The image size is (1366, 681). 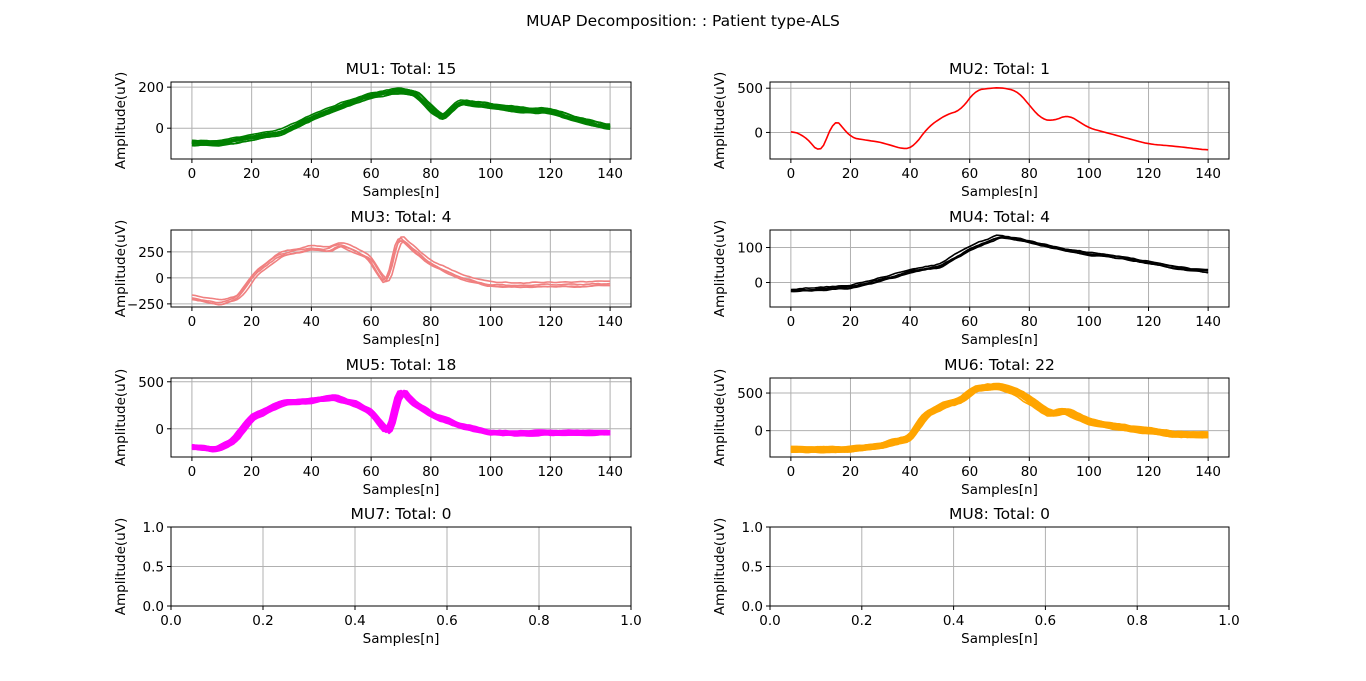 I want to click on subplot-title: MU8: Total: 0, so click(x=999, y=514).